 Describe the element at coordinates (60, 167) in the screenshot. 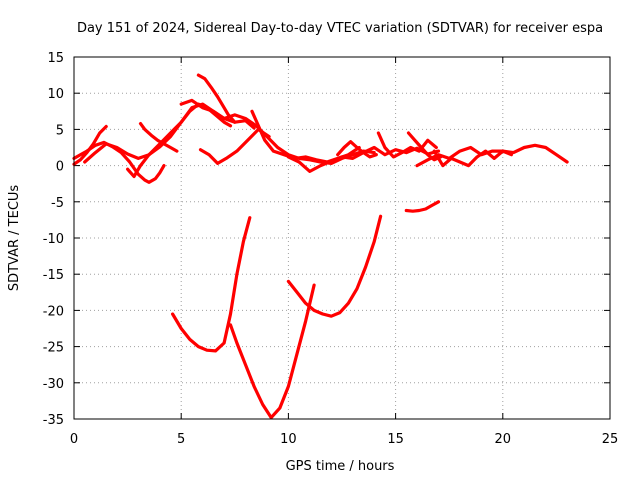

I see `y-tick-label: 0` at that location.